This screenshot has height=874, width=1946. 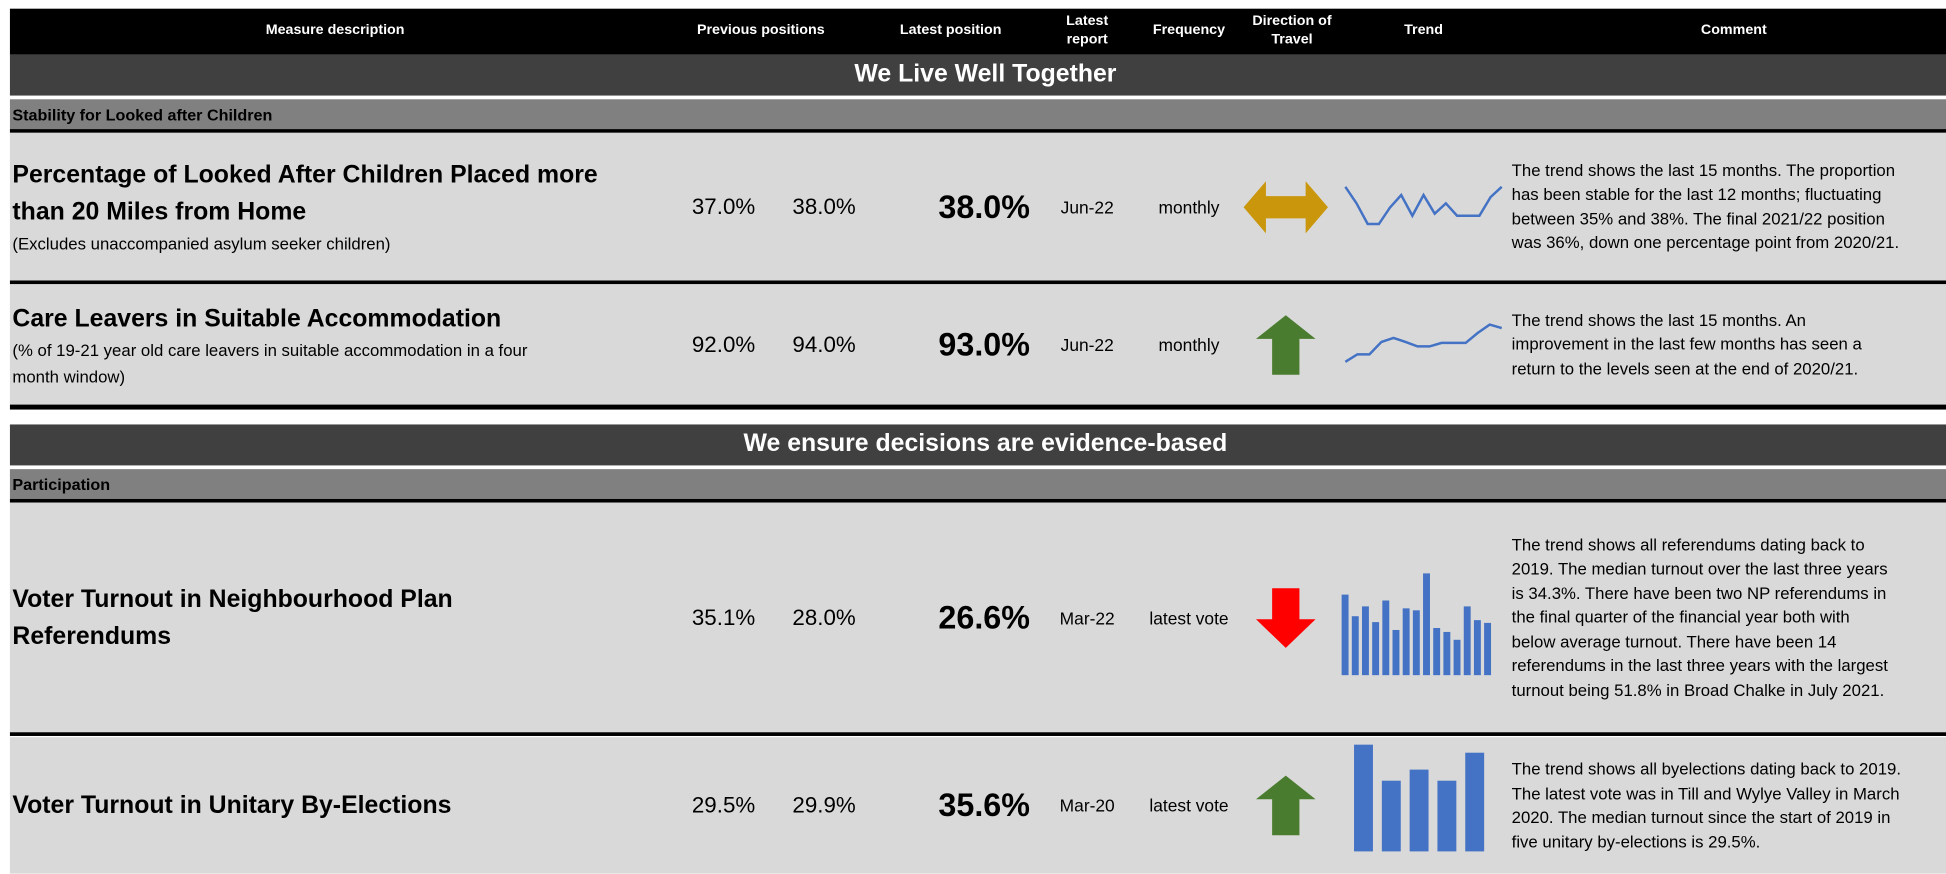 What do you see at coordinates (92, 636) in the screenshot?
I see `measure-title-line: Referendums` at bounding box center [92, 636].